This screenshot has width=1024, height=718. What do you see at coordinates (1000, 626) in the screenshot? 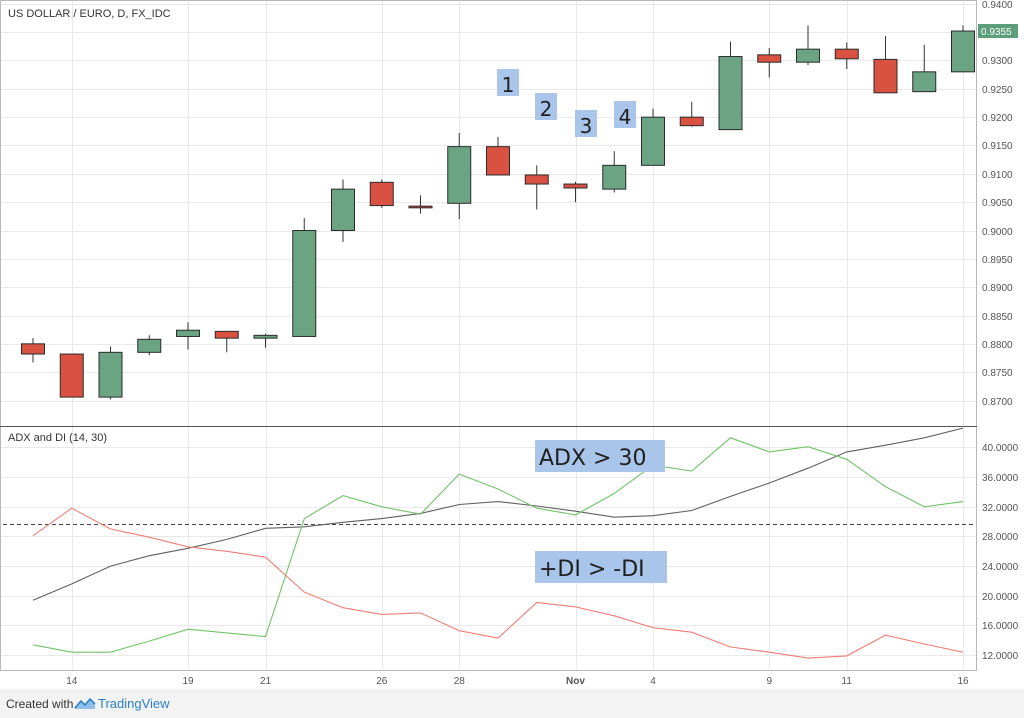
I see `indicator-y-tick-label: 16.0000` at bounding box center [1000, 626].